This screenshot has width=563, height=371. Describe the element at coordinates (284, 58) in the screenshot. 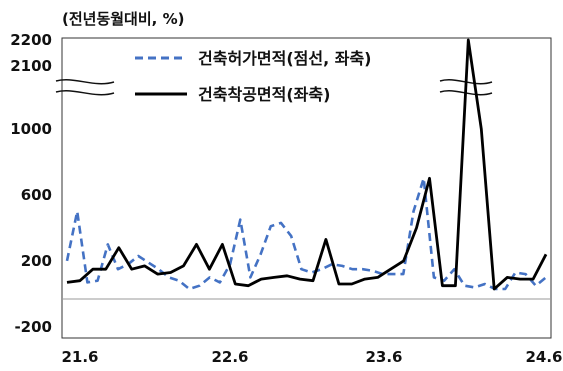

I see `legend-label: 건축허가면적(점선, 좌축)` at that location.